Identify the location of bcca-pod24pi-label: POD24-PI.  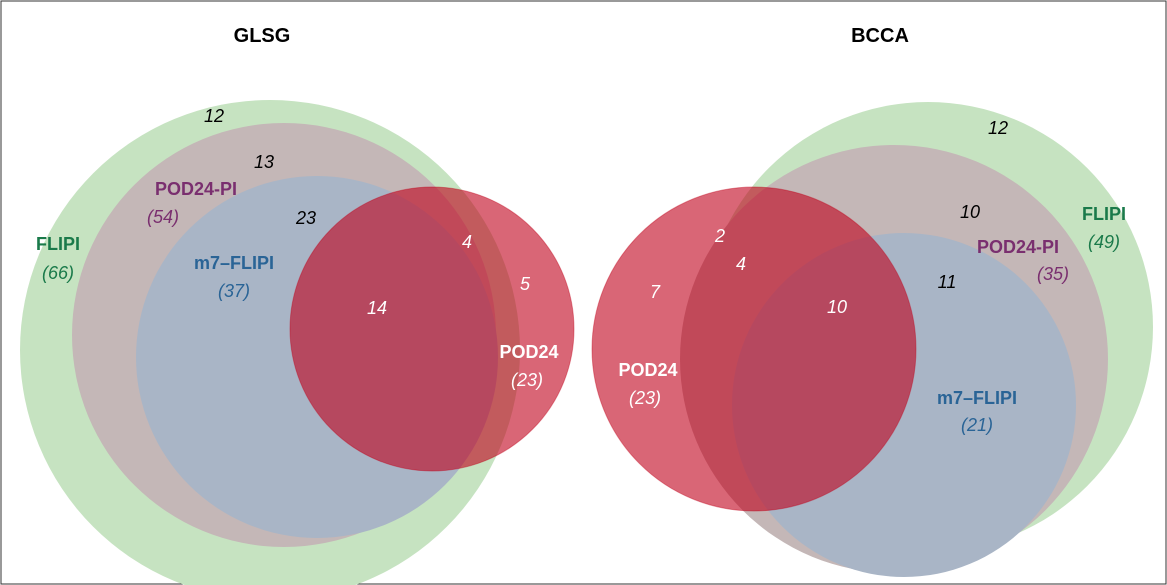
(1018, 247).